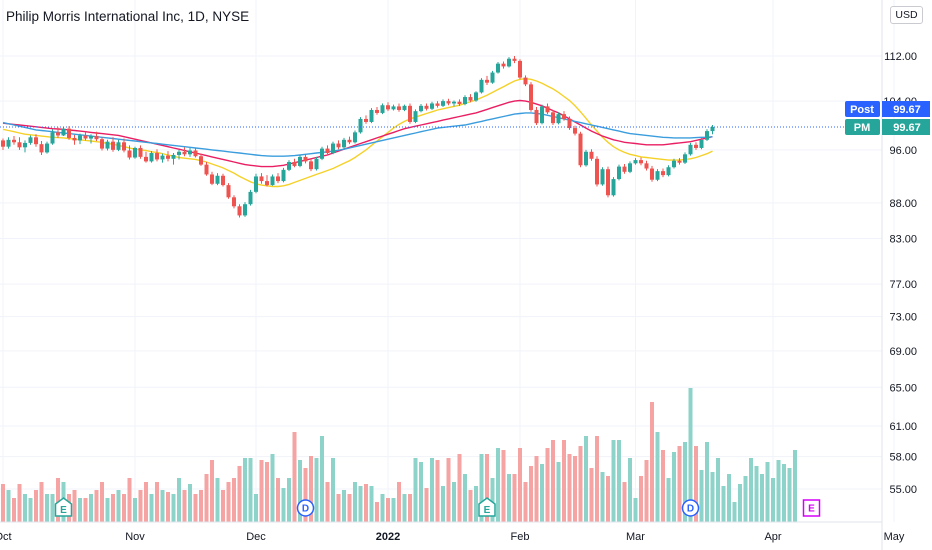 Image resolution: width=932 pixels, height=550 pixels. What do you see at coordinates (887, 118) in the screenshot?
I see `price-tags: Post 99.67 PM 99.67` at bounding box center [887, 118].